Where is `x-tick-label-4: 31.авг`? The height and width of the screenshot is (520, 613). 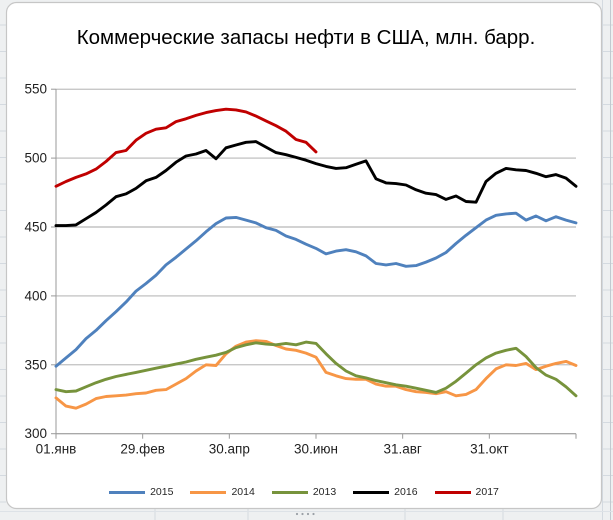 x-tick-label-4: 31.авг is located at coordinates (402, 449).